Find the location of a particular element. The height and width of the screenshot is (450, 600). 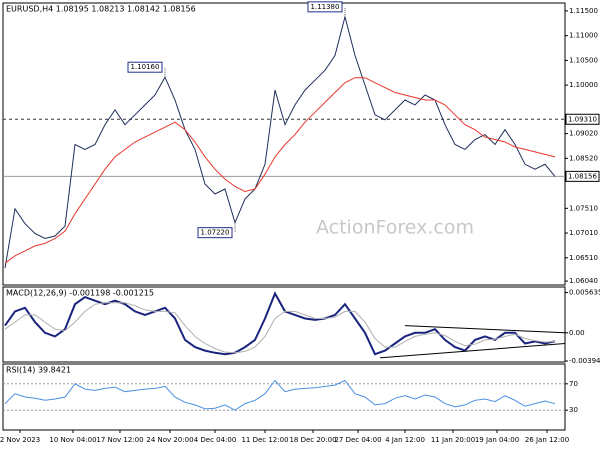

x-tick-label: 27 Dec 04:00 is located at coordinates (357, 440).